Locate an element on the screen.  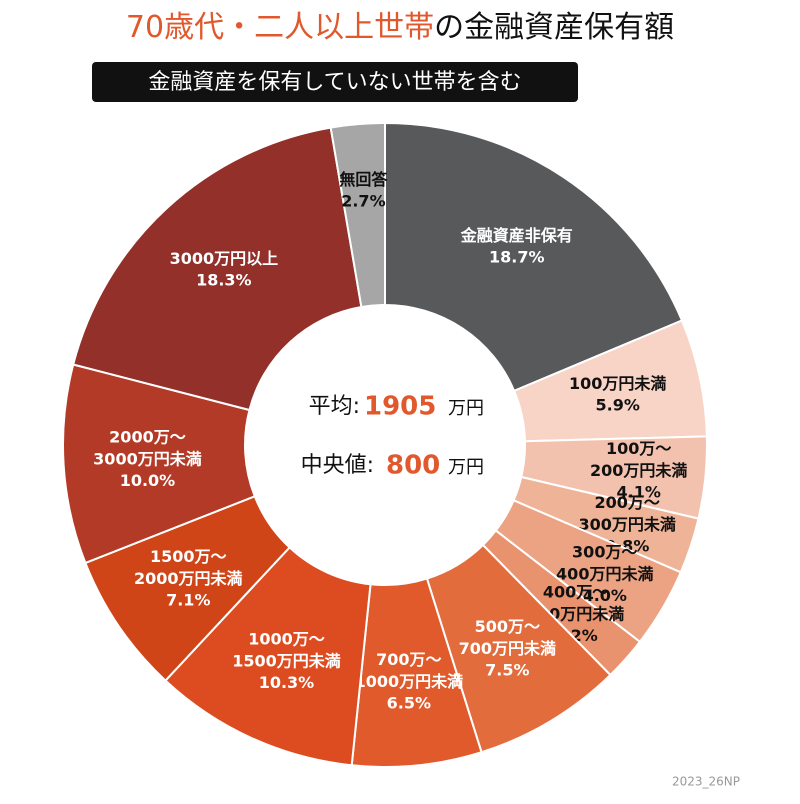
slice-label-line: 1000万円未満 is located at coordinates (409, 680).